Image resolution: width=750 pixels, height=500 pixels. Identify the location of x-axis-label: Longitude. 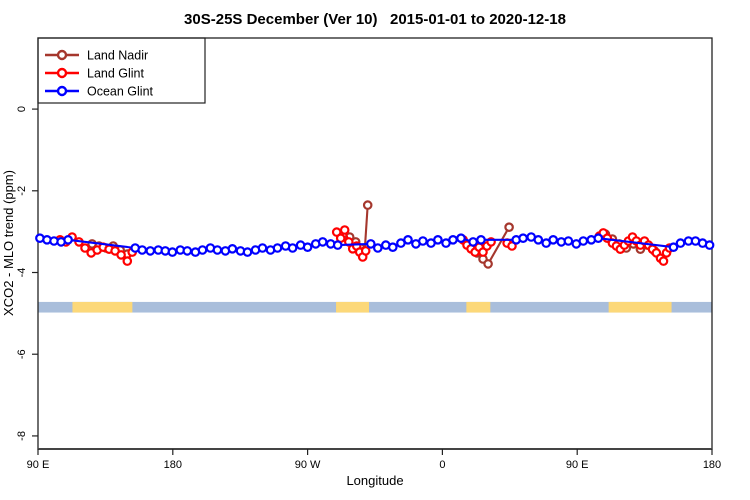
(374, 480).